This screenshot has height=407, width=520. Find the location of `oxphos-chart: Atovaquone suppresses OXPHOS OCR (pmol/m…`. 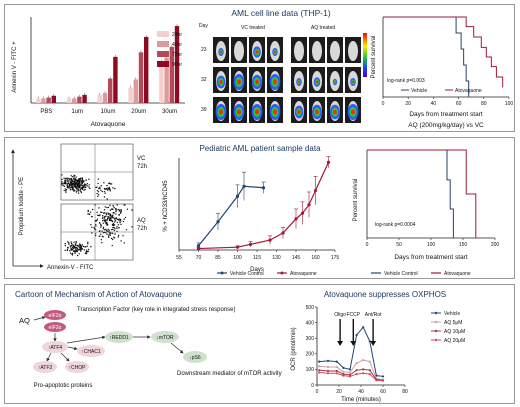

oxphos-chart: Atovaquone suppresses OXPHOS OCR (pmol/m… is located at coordinates (378, 346).